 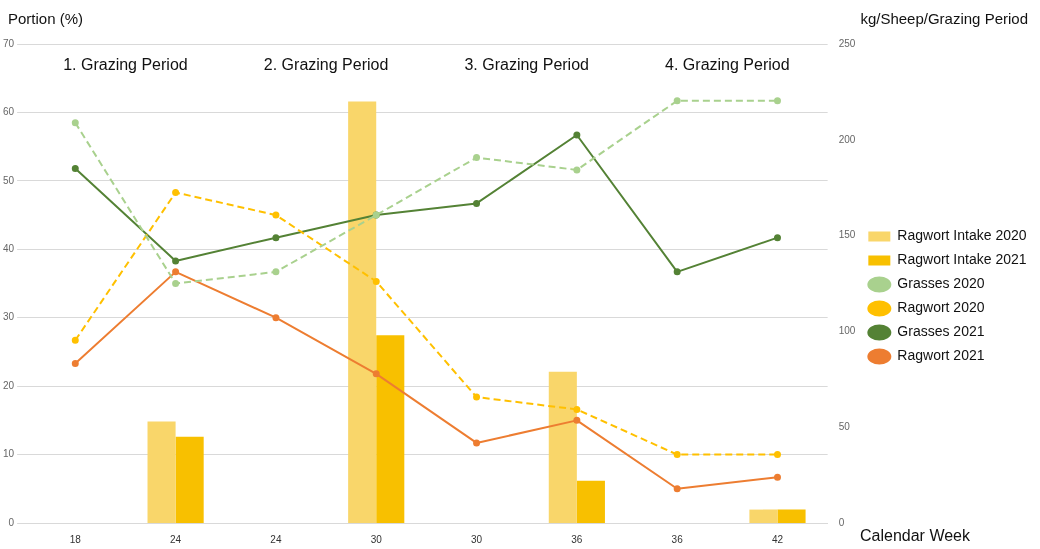 What do you see at coordinates (847, 139) in the screenshot?
I see `y2-tick-label: 200` at bounding box center [847, 139].